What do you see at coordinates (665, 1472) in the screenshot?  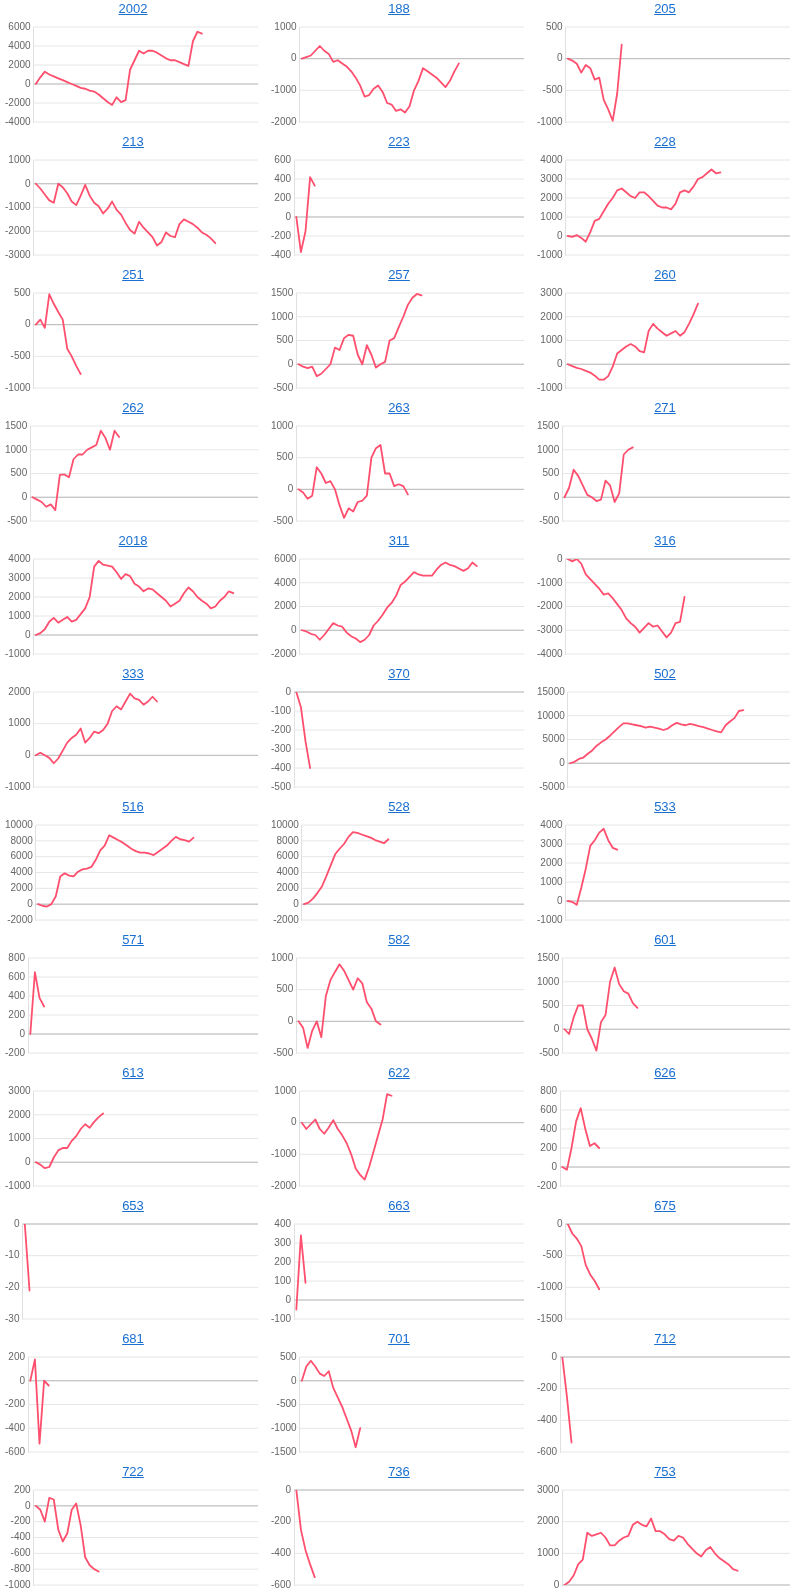 I see `chart-title: 753` at bounding box center [665, 1472].